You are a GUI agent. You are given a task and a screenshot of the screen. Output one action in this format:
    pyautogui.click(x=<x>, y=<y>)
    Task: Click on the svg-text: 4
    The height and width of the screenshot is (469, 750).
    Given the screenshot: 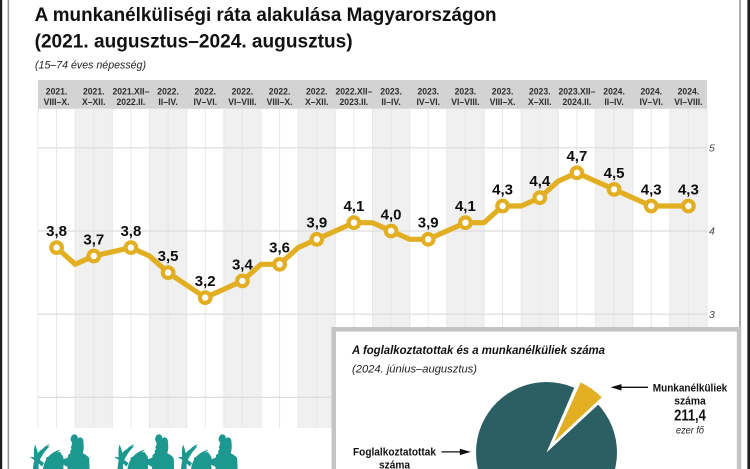 What is the action you would take?
    pyautogui.click(x=712, y=232)
    